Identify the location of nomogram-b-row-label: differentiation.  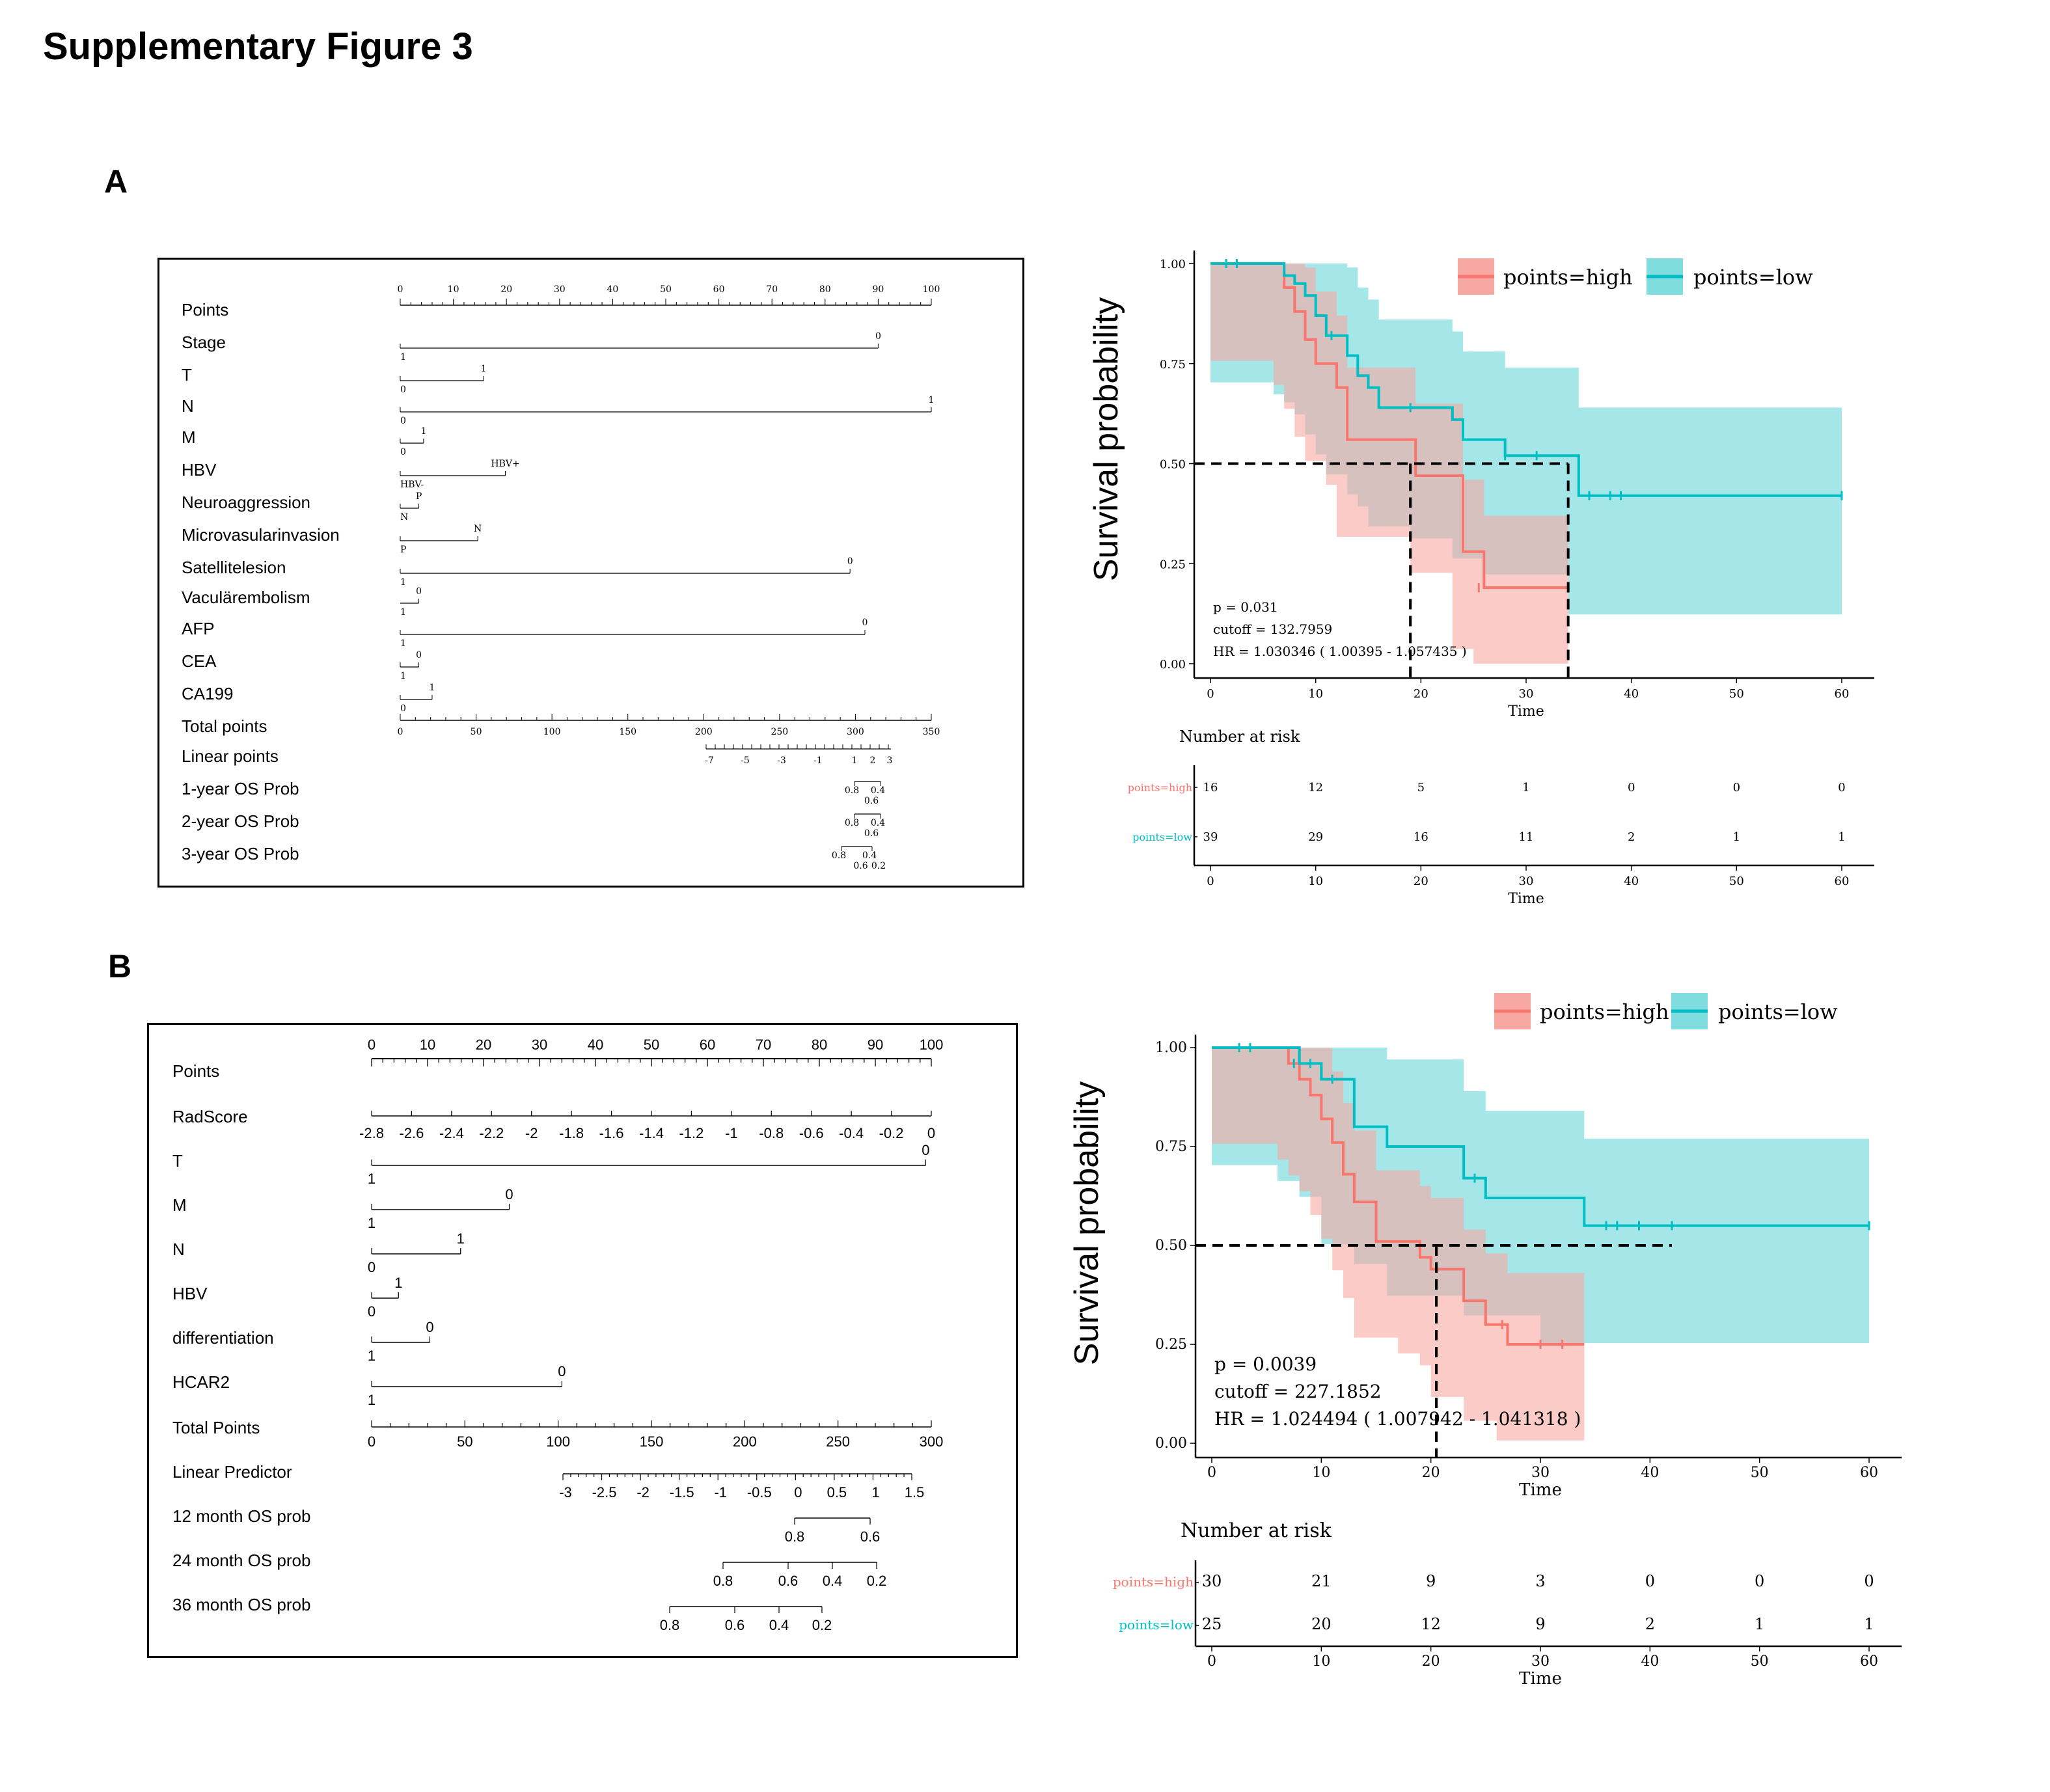
(223, 1338).